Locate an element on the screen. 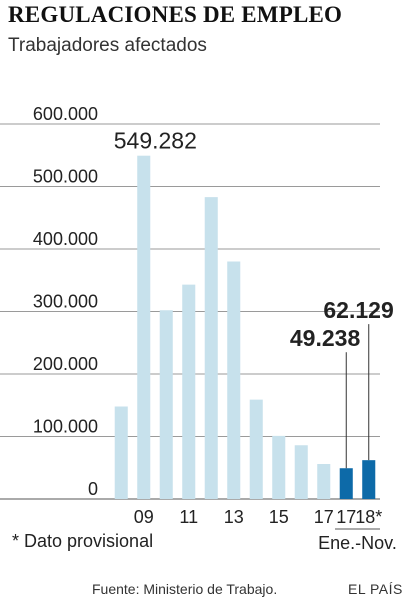 The height and width of the screenshot is (599, 414). y-tick-label: 100.000 is located at coordinates (65, 427).